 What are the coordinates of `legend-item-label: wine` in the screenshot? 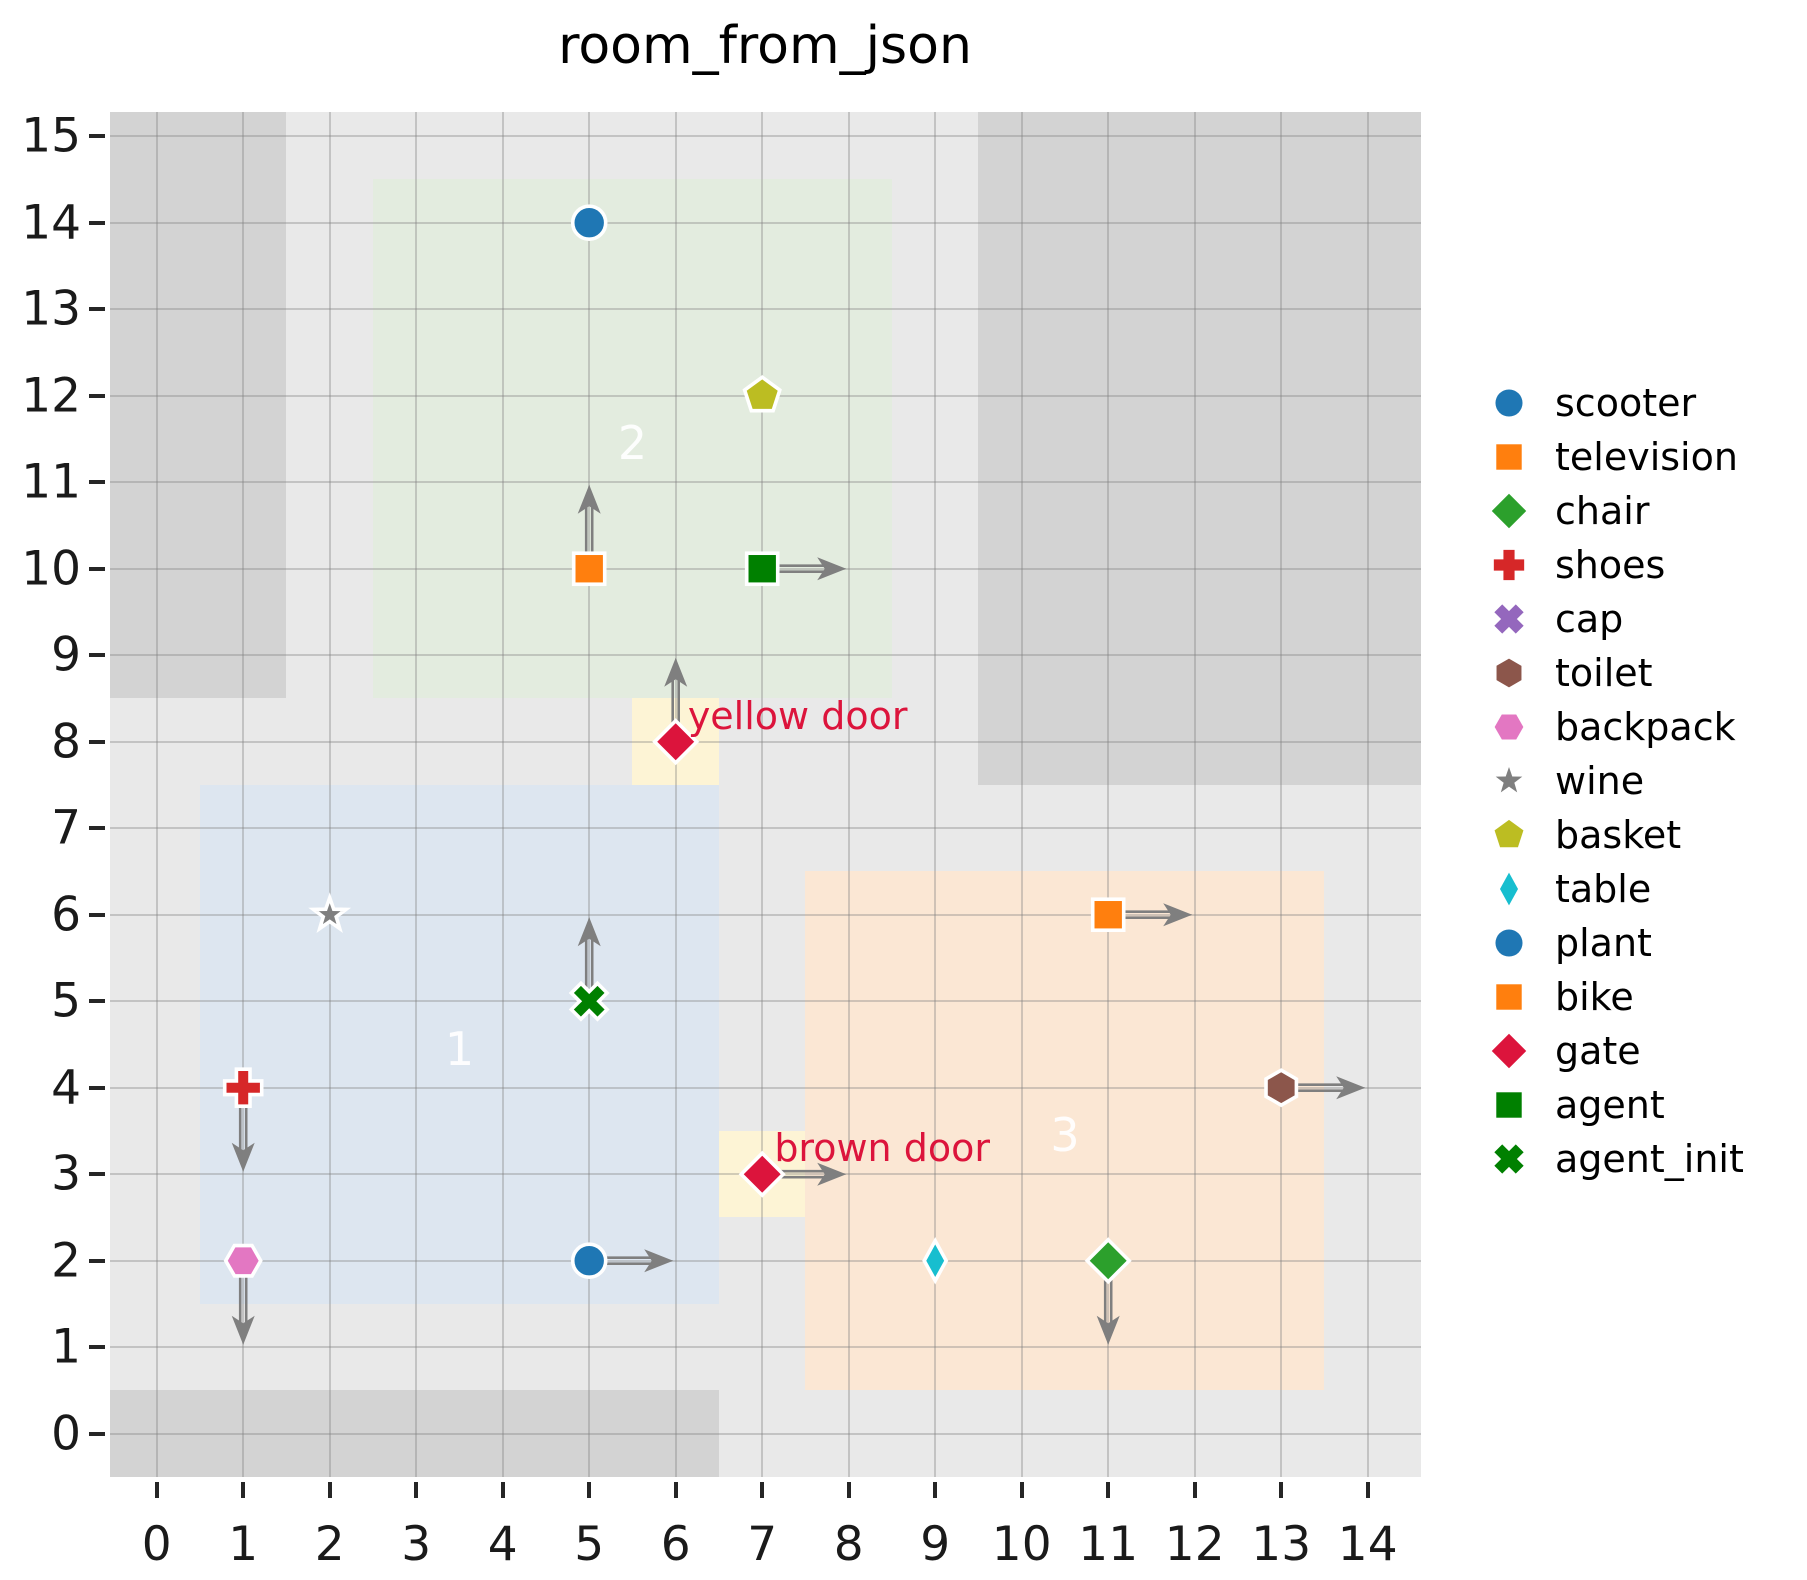 It's located at (1600, 781).